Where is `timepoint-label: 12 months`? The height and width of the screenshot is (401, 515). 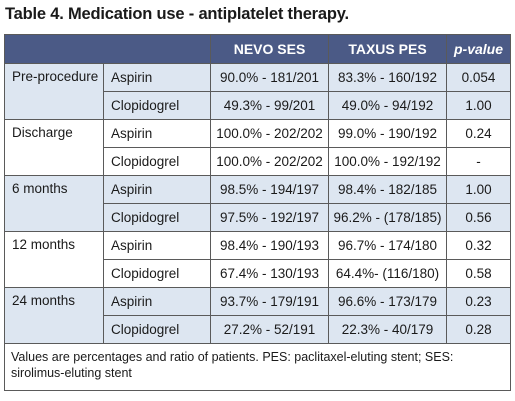 timepoint-label: 12 months is located at coordinates (54, 259).